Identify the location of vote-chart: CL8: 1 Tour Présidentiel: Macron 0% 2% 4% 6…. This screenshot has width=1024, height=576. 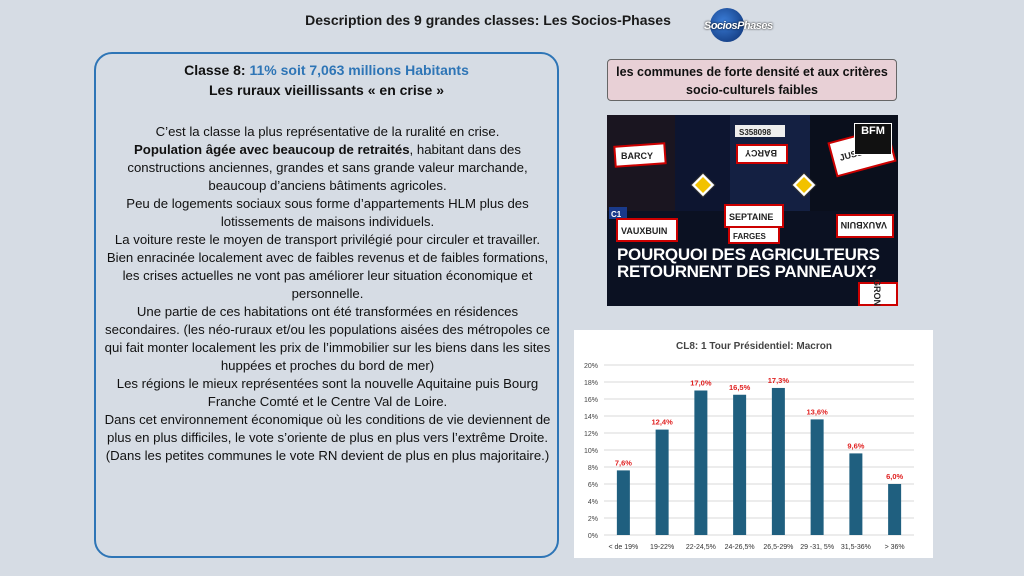
(753, 444).